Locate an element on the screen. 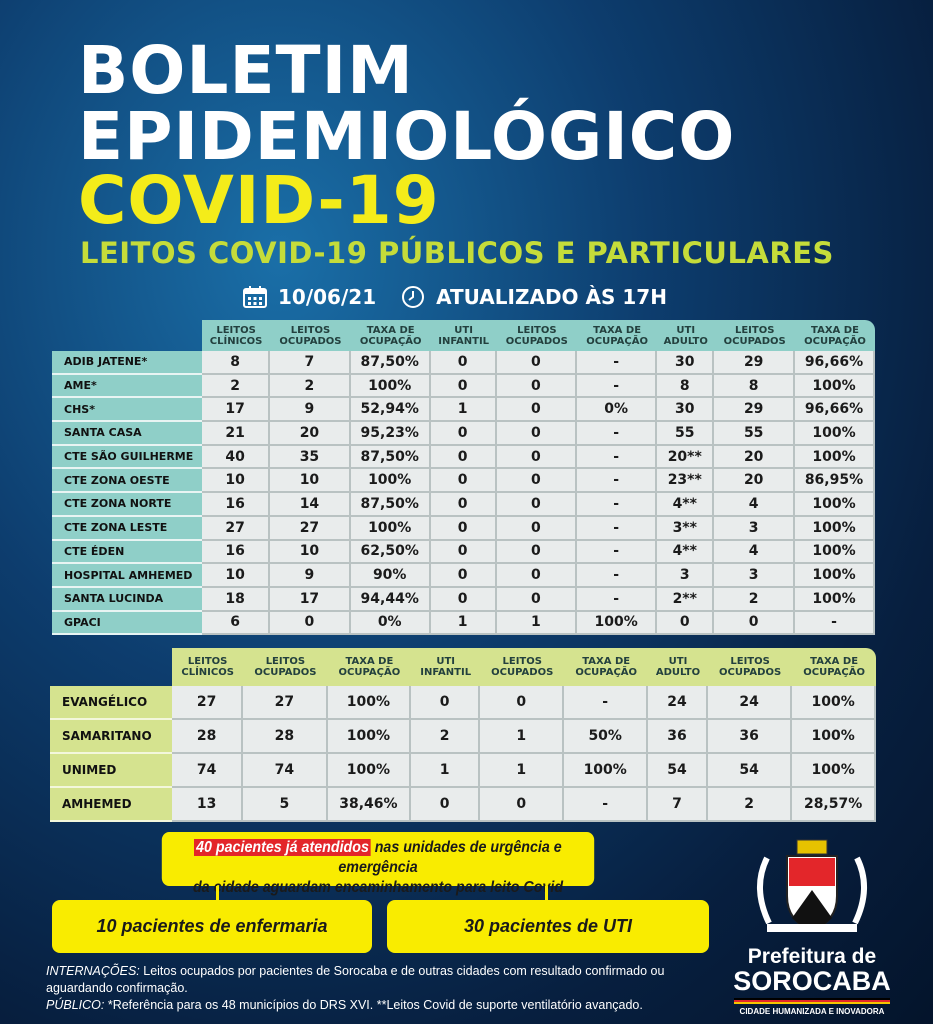 This screenshot has width=933, height=1024. table-cell: 24 is located at coordinates (750, 703).